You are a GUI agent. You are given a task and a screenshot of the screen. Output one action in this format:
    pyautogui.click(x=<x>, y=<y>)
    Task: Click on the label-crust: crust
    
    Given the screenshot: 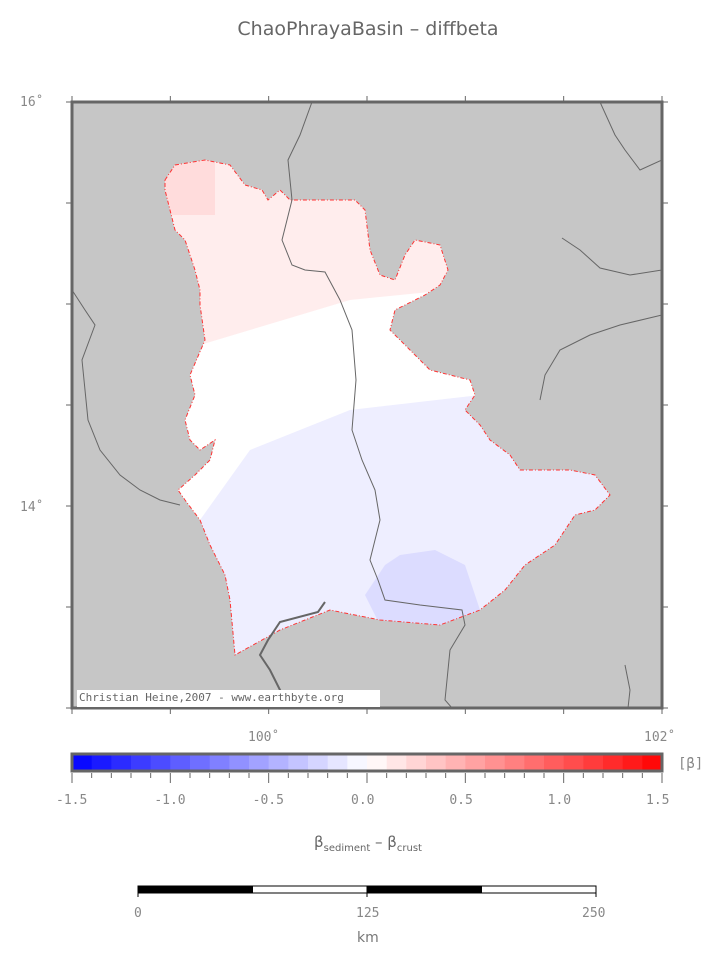 What is the action you would take?
    pyautogui.click(x=409, y=848)
    